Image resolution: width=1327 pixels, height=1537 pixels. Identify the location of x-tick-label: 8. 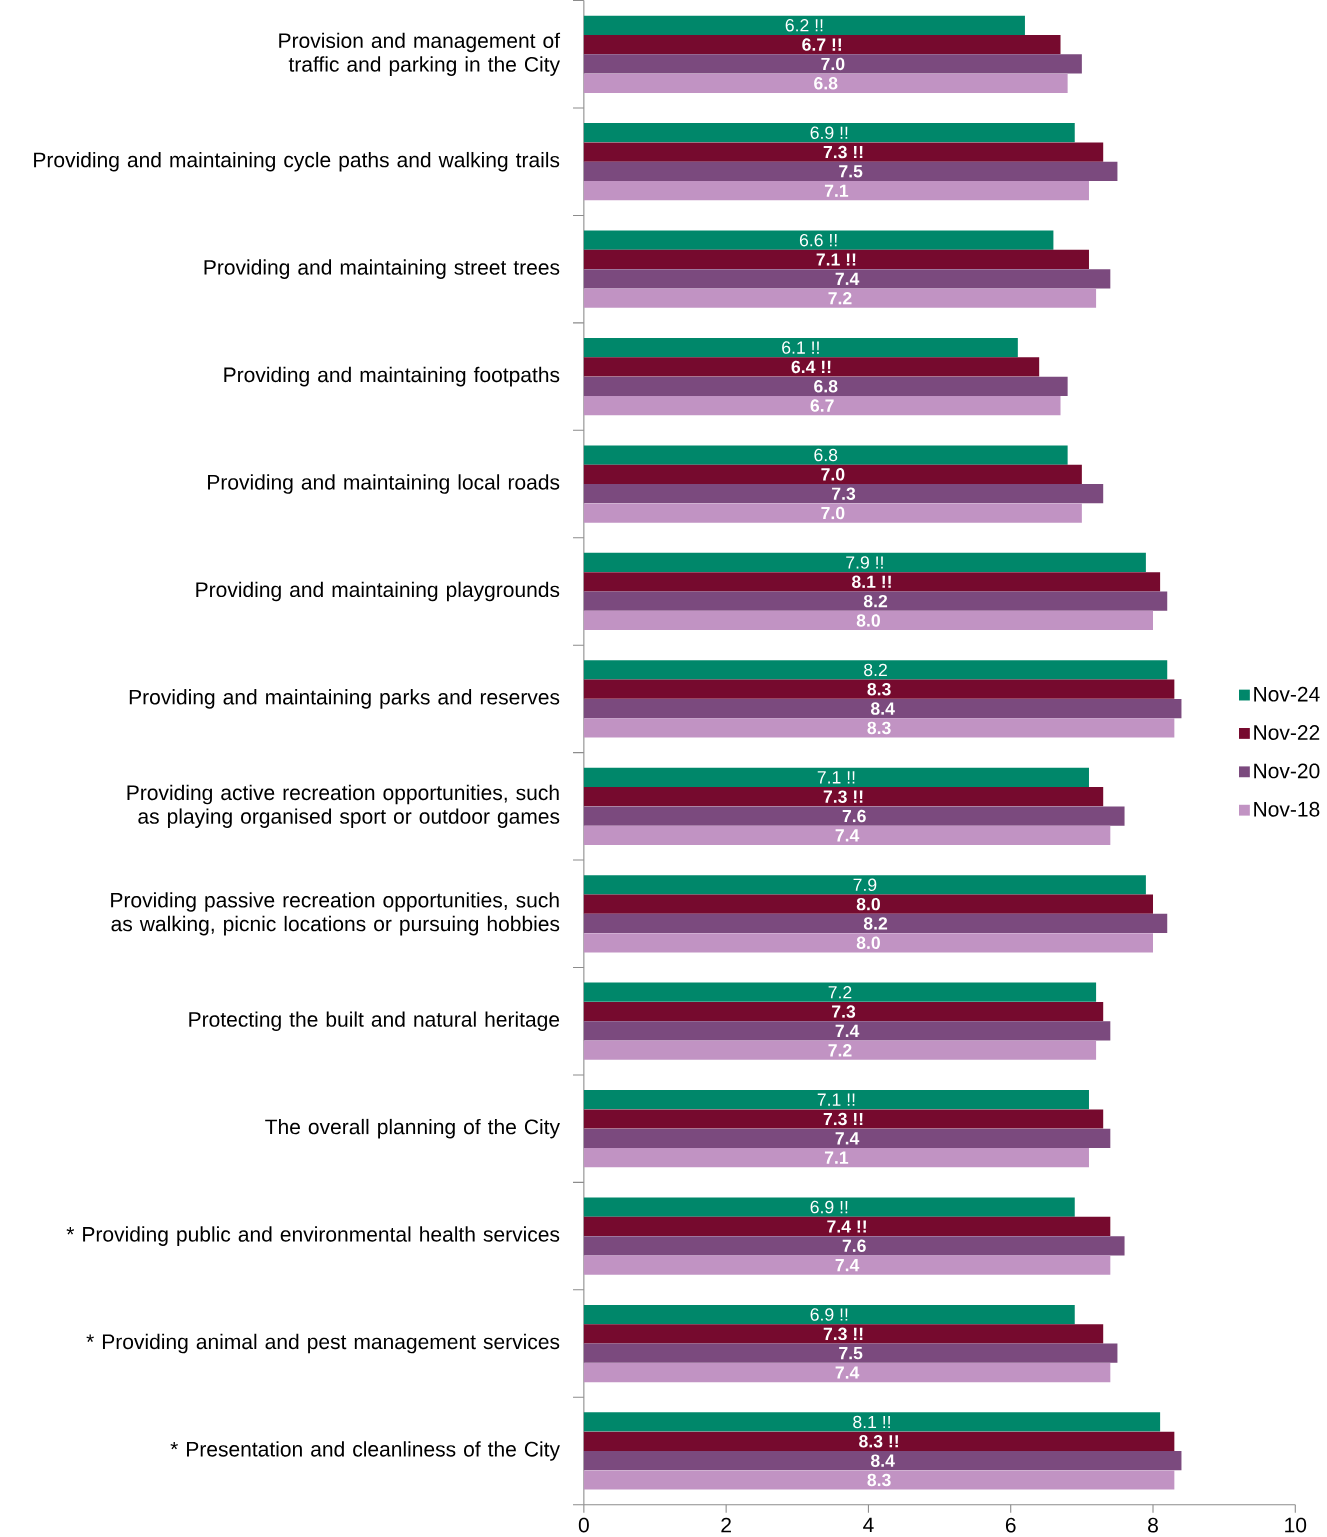
(1153, 1525).